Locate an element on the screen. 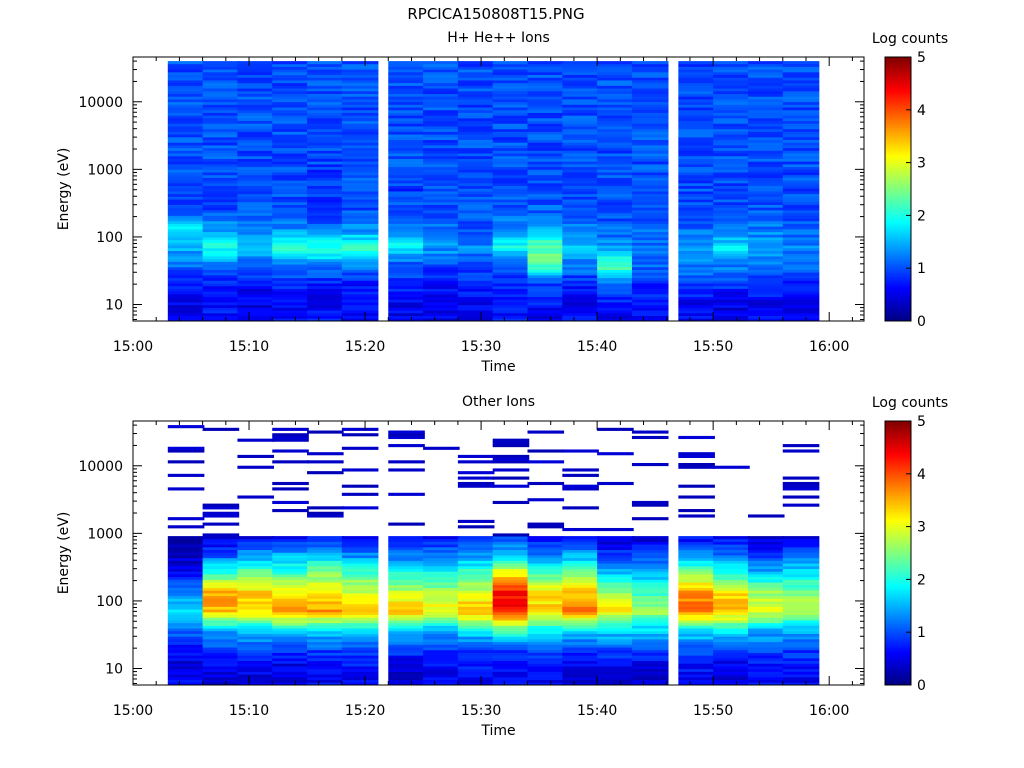  y-axis-label: Energy (eV) is located at coordinates (64, 553).